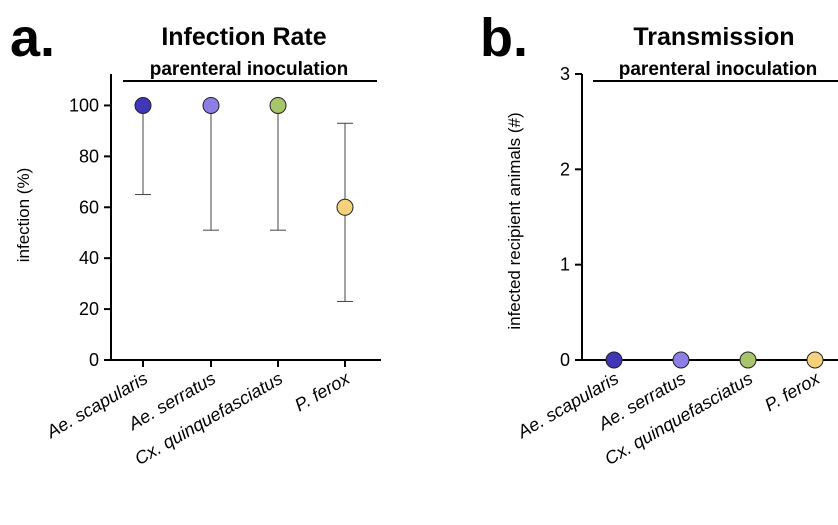 The image size is (838, 525). Describe the element at coordinates (243, 37) in the screenshot. I see `panel-a-title: Infection Rate` at that location.